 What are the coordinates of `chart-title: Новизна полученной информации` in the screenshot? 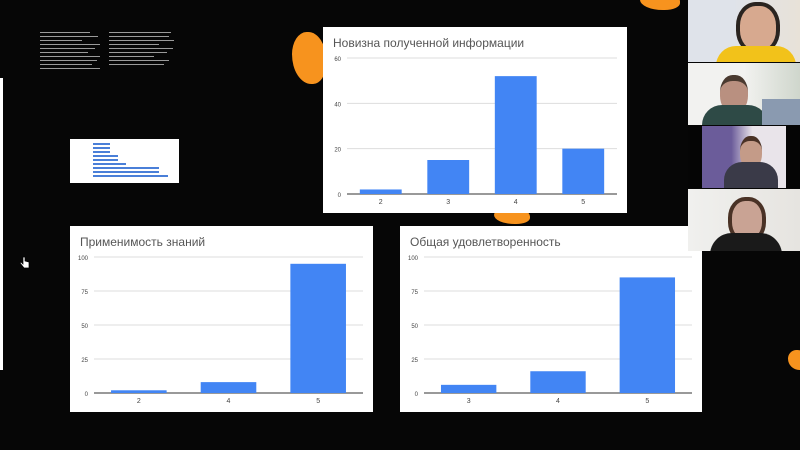 It's located at (429, 43).